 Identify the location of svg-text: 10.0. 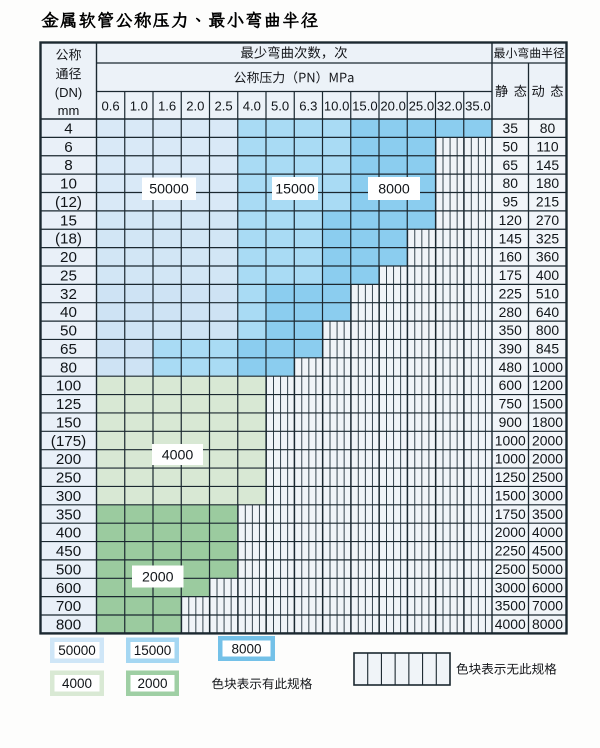
(336, 106).